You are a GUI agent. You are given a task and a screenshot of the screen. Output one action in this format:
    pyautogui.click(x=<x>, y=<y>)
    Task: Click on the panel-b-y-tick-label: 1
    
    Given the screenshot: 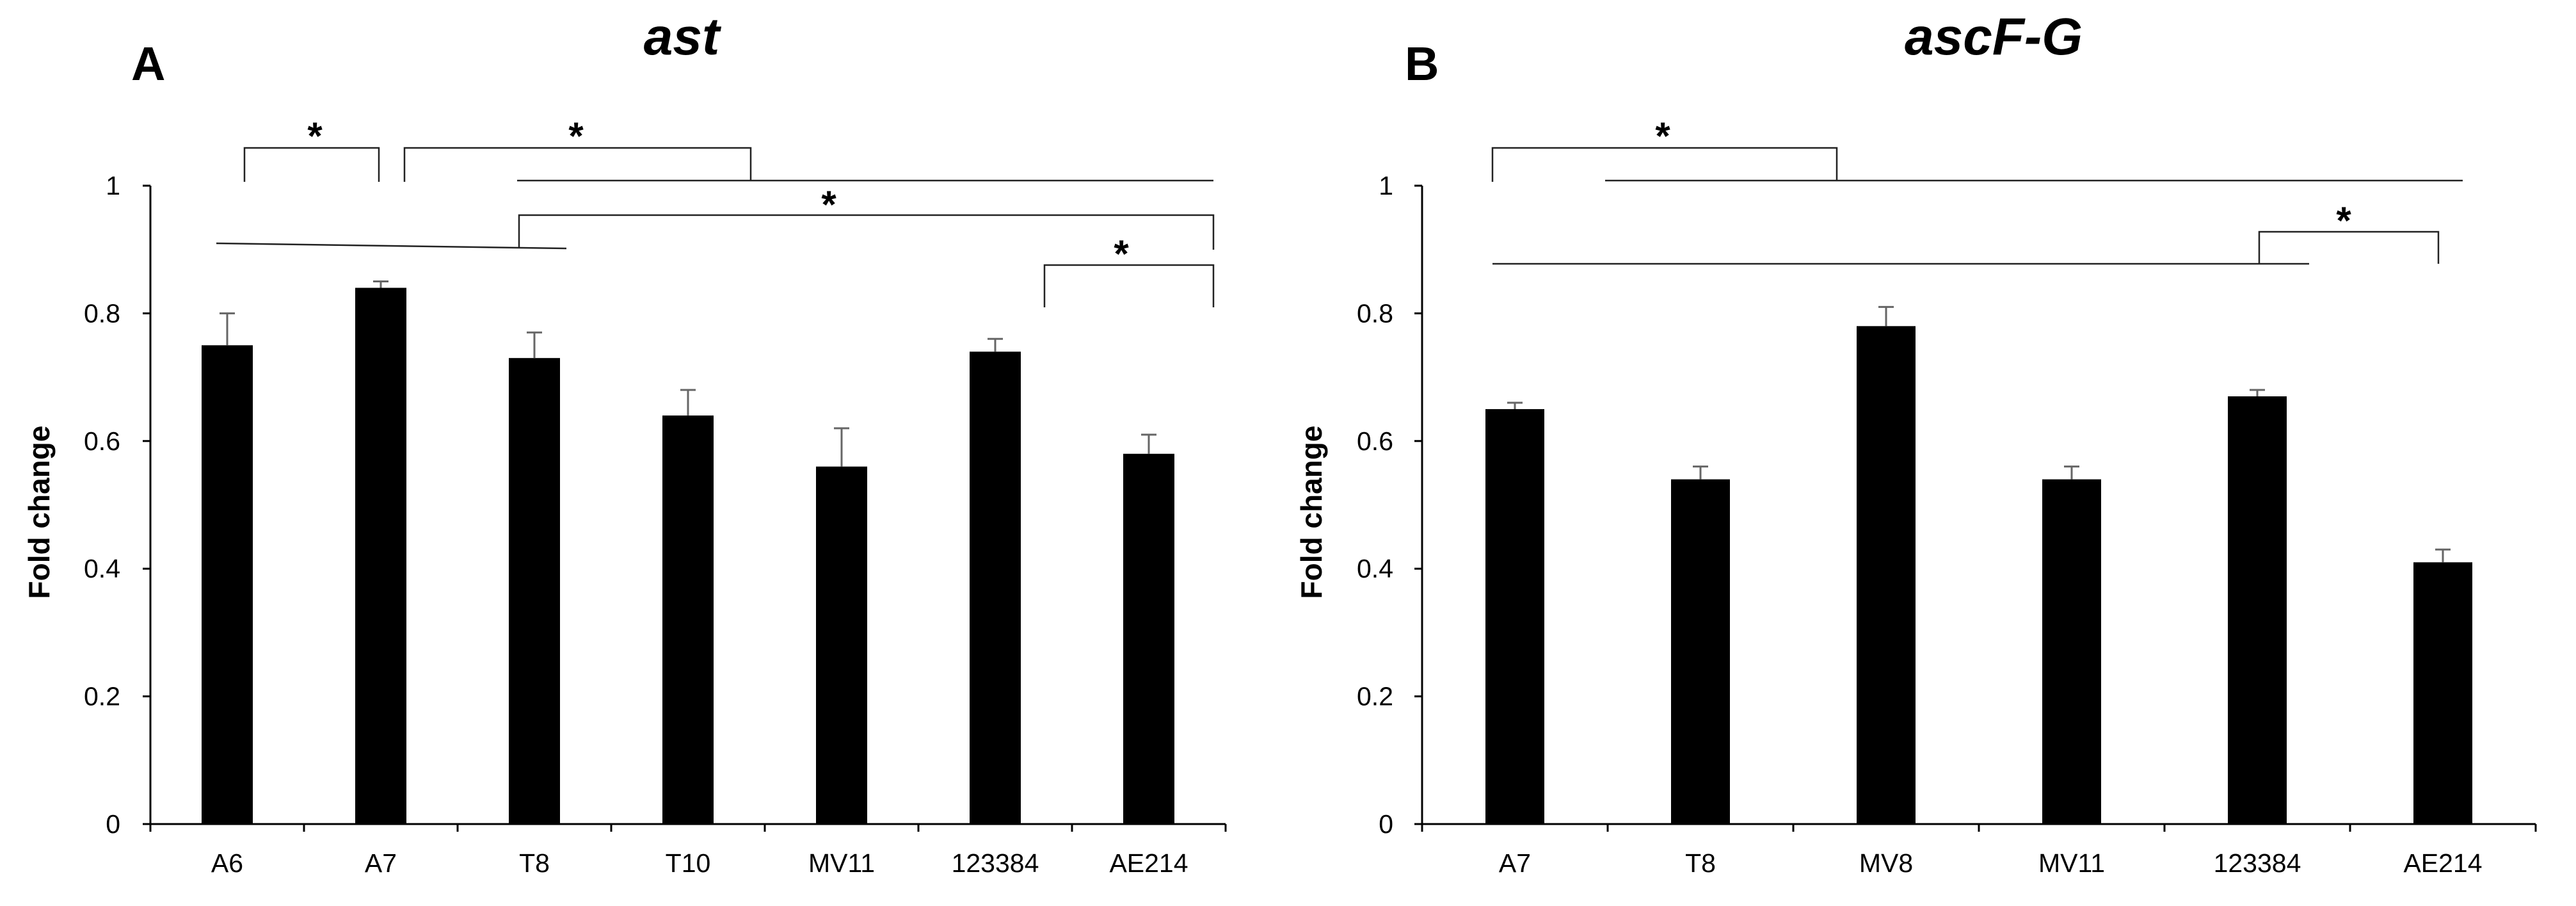 What is the action you would take?
    pyautogui.click(x=1386, y=185)
    